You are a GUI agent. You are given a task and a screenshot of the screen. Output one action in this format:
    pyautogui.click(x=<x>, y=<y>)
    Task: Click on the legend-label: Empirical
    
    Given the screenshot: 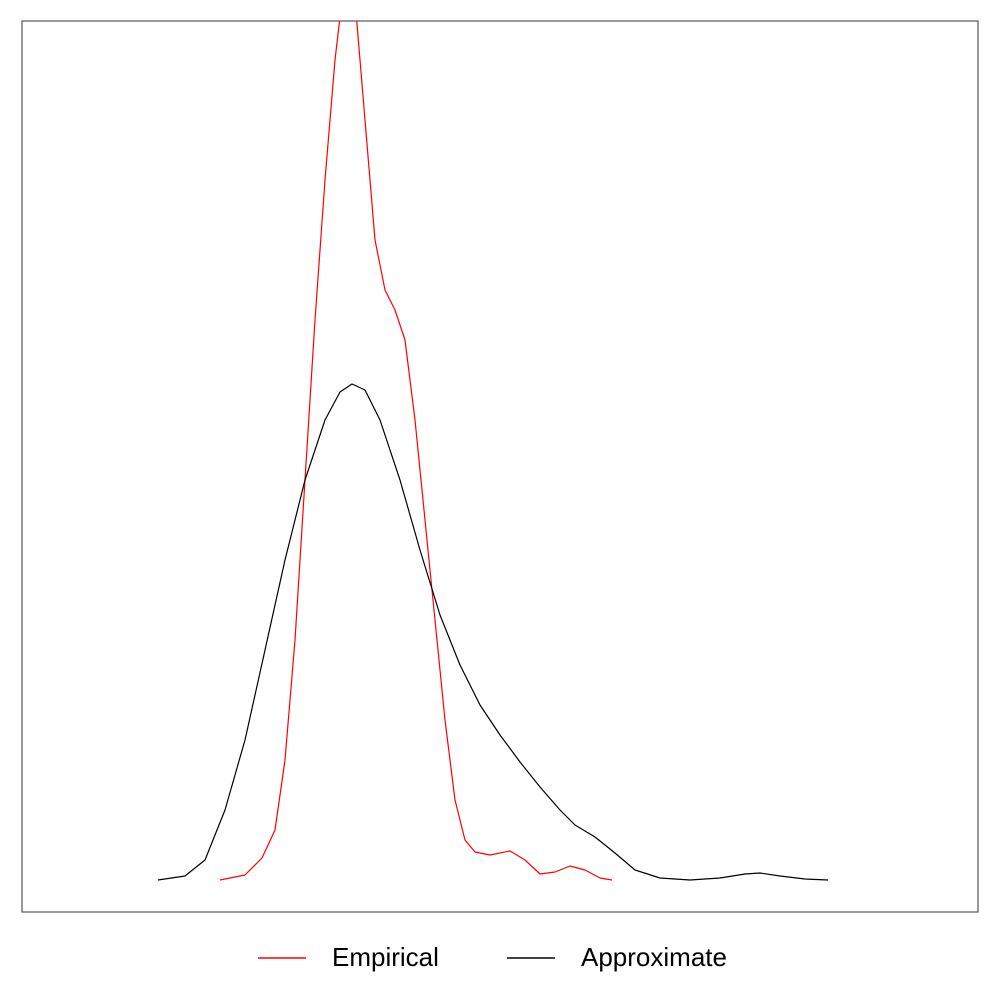 What is the action you would take?
    pyautogui.click(x=385, y=957)
    